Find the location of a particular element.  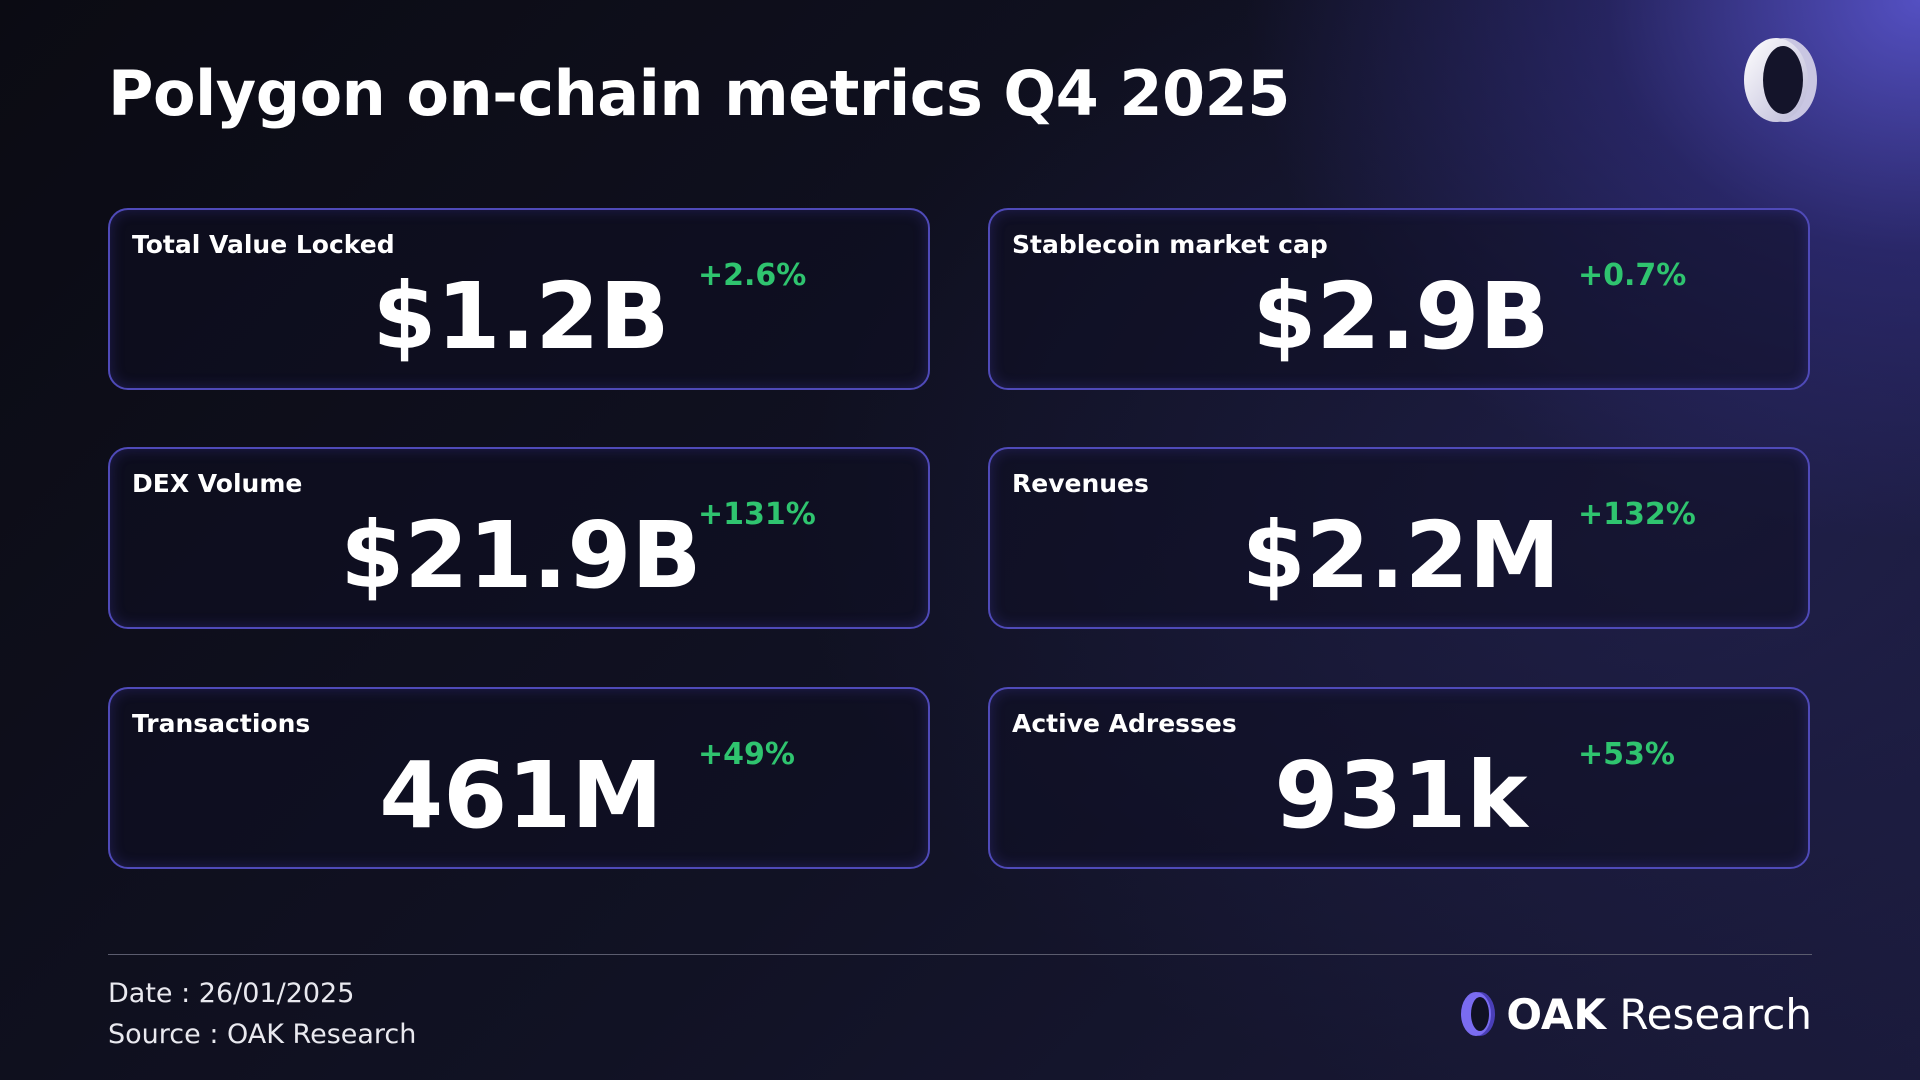

footer-divider is located at coordinates (960, 954).